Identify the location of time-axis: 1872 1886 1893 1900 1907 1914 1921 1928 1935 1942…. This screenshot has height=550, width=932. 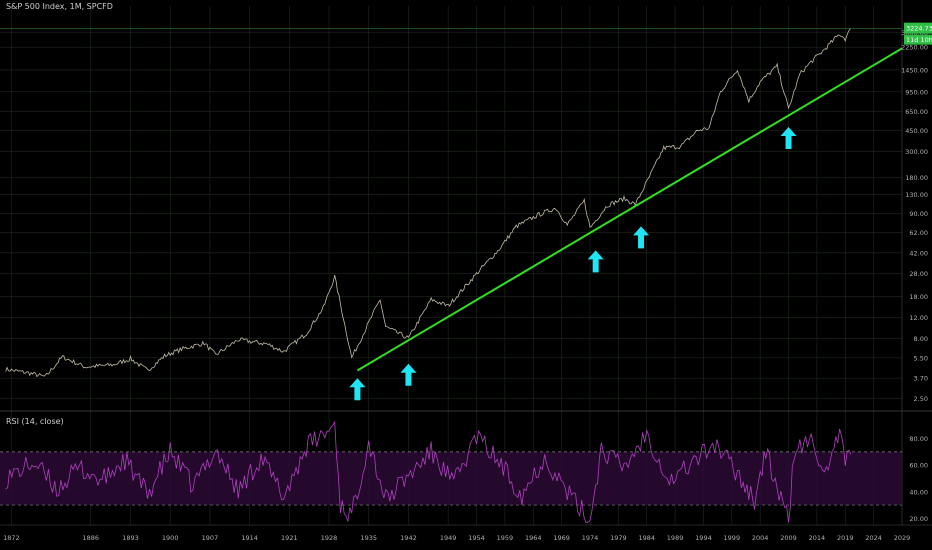
(456, 538).